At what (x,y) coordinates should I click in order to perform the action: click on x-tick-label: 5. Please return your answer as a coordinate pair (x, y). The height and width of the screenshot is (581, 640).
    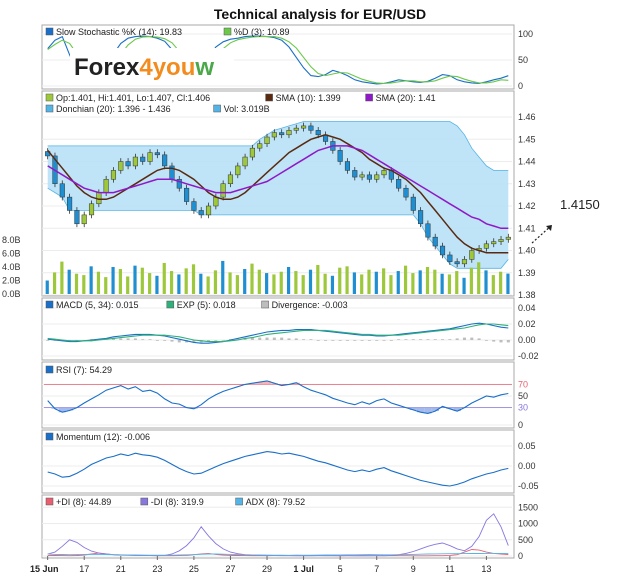
    Looking at the image, I should click on (340, 569).